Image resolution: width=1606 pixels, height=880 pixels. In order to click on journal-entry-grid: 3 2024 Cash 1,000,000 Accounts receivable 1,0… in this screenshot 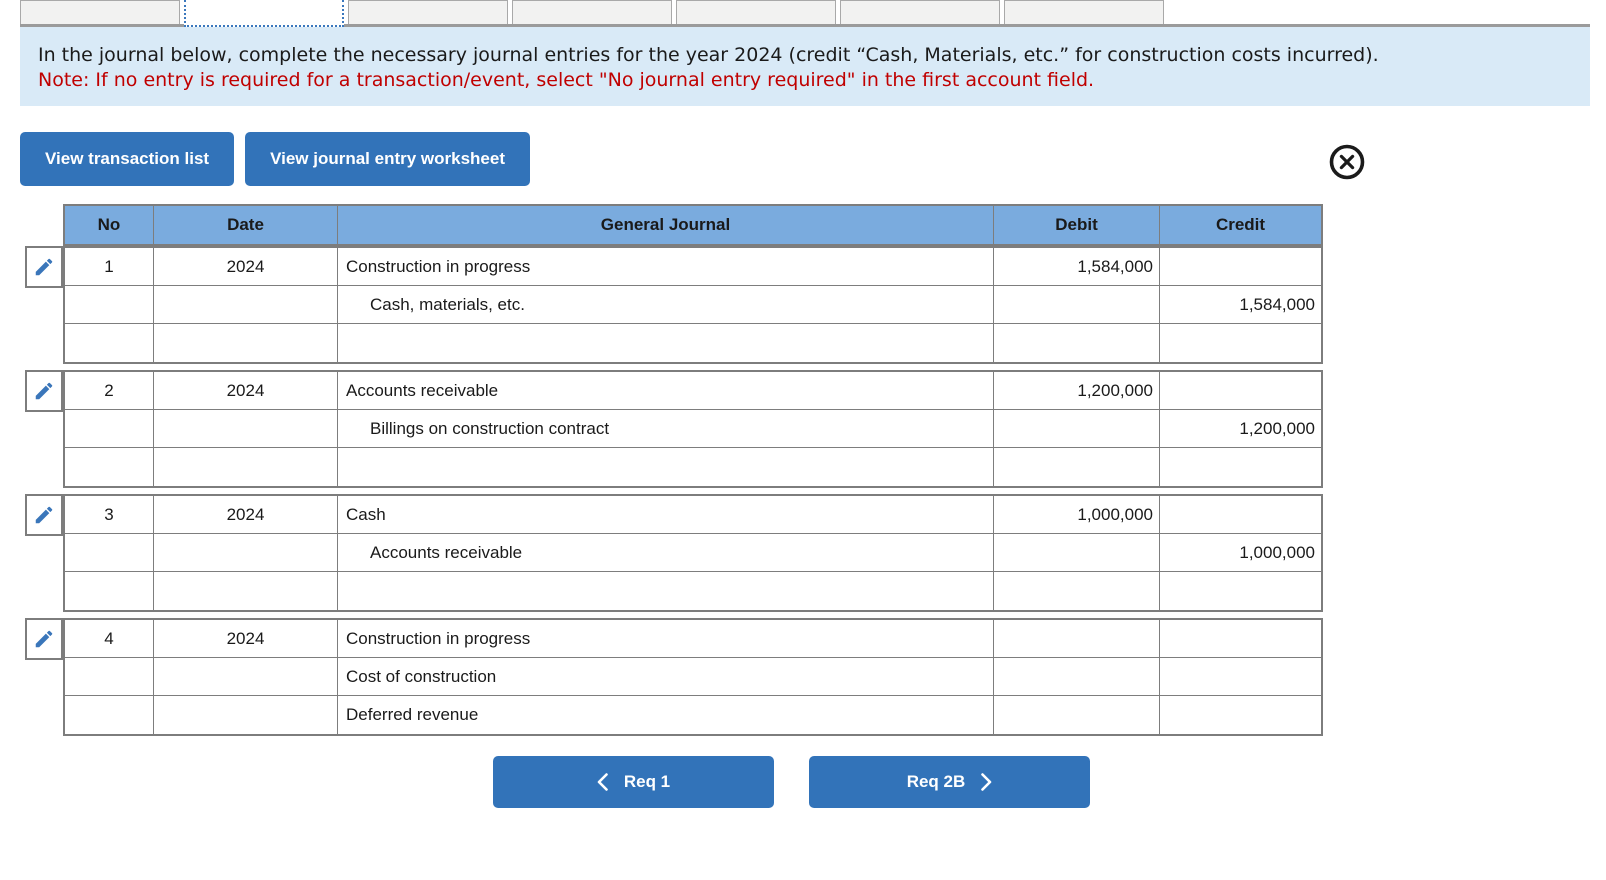, I will do `click(693, 553)`.